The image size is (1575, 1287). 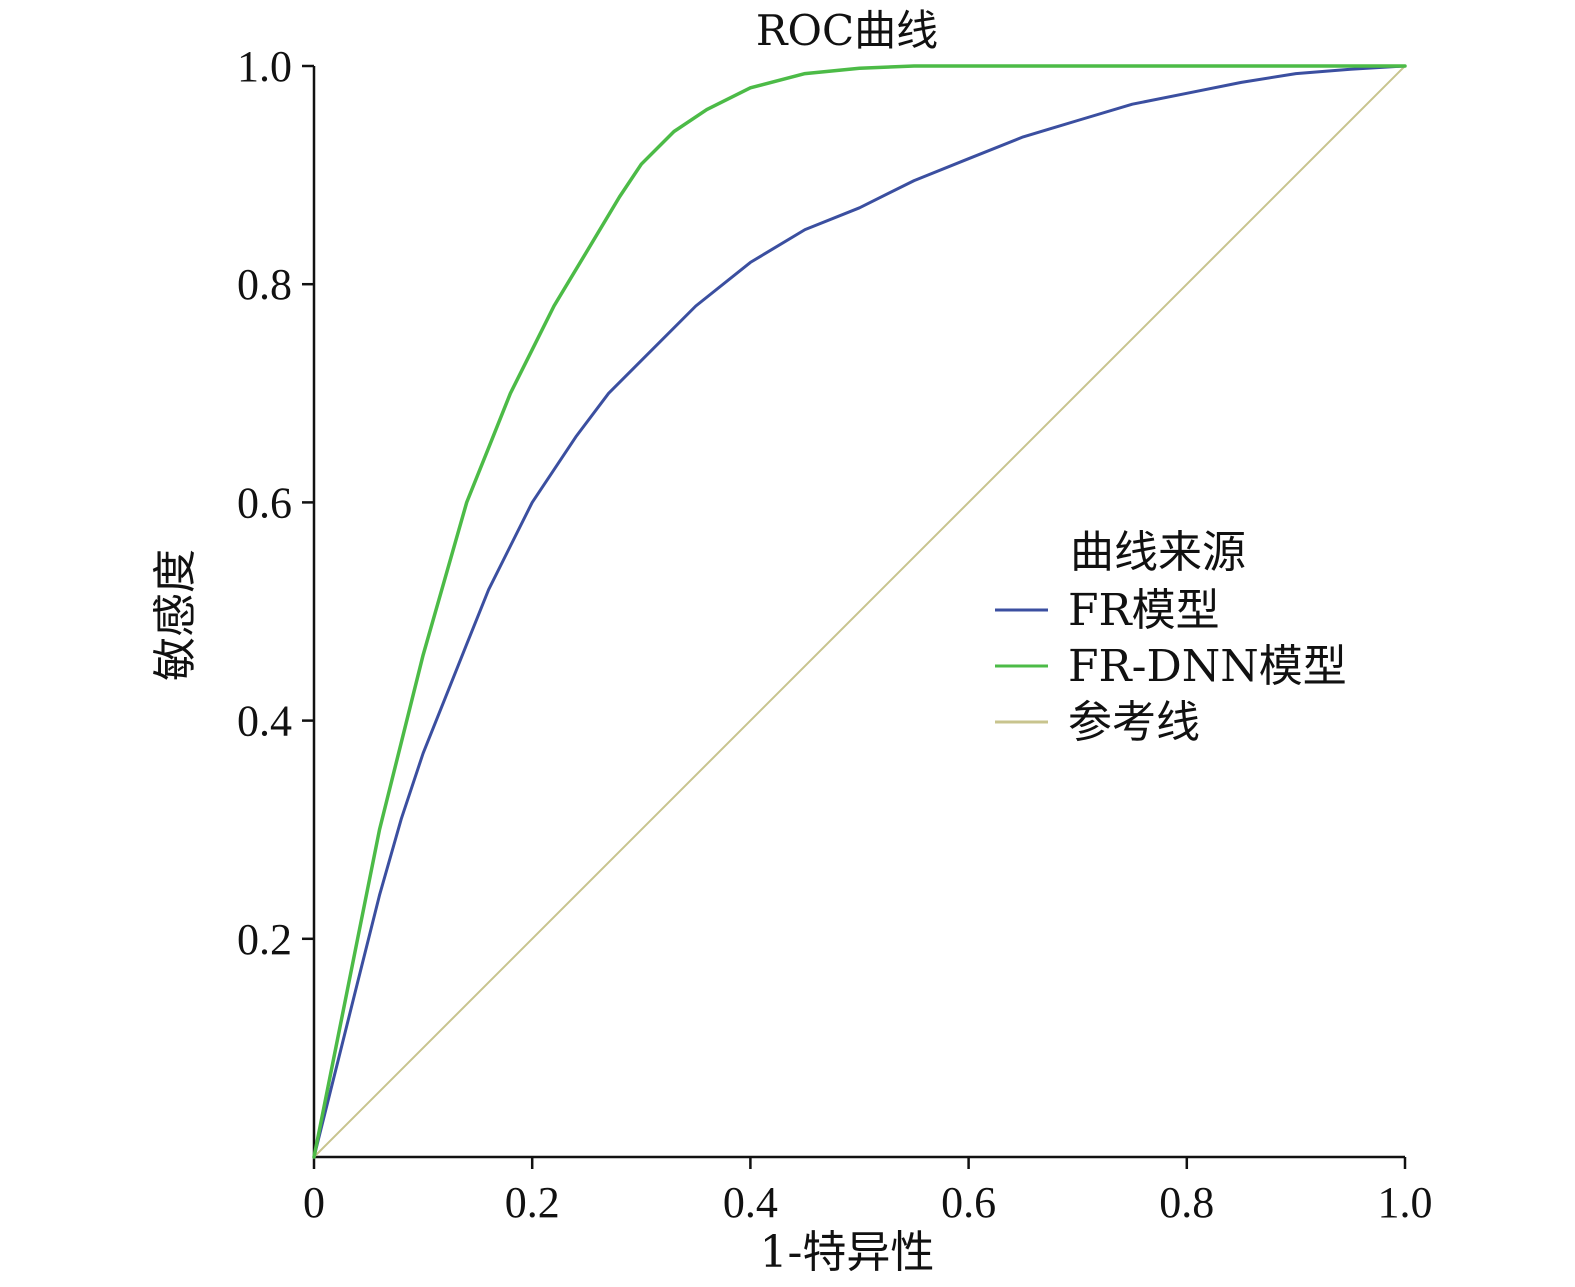 I want to click on y-tick-label: 1.0, so click(x=264, y=66).